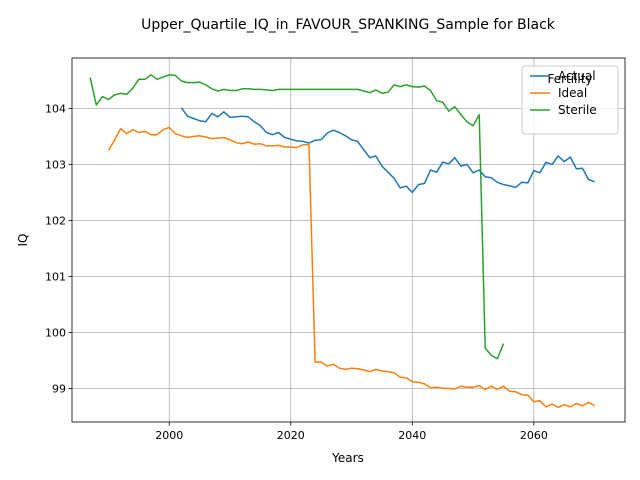  I want to click on legend-item-actual: Actual, so click(563, 76).